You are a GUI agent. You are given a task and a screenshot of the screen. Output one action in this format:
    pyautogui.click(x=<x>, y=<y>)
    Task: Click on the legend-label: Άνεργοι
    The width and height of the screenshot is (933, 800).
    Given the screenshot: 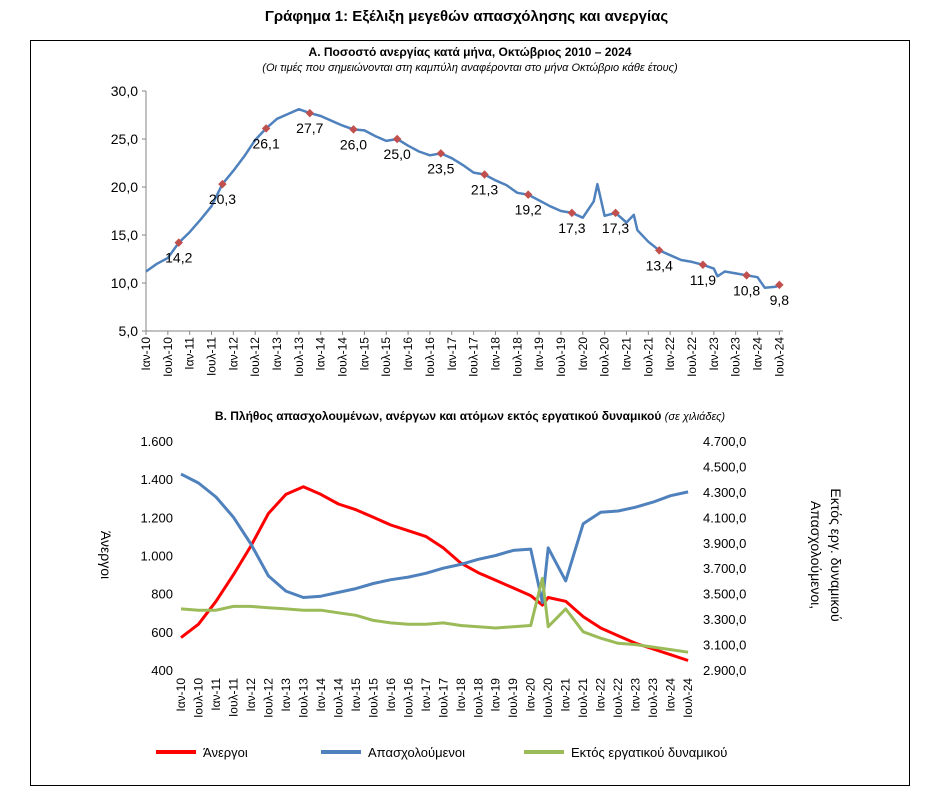 What is the action you would take?
    pyautogui.click(x=225, y=752)
    